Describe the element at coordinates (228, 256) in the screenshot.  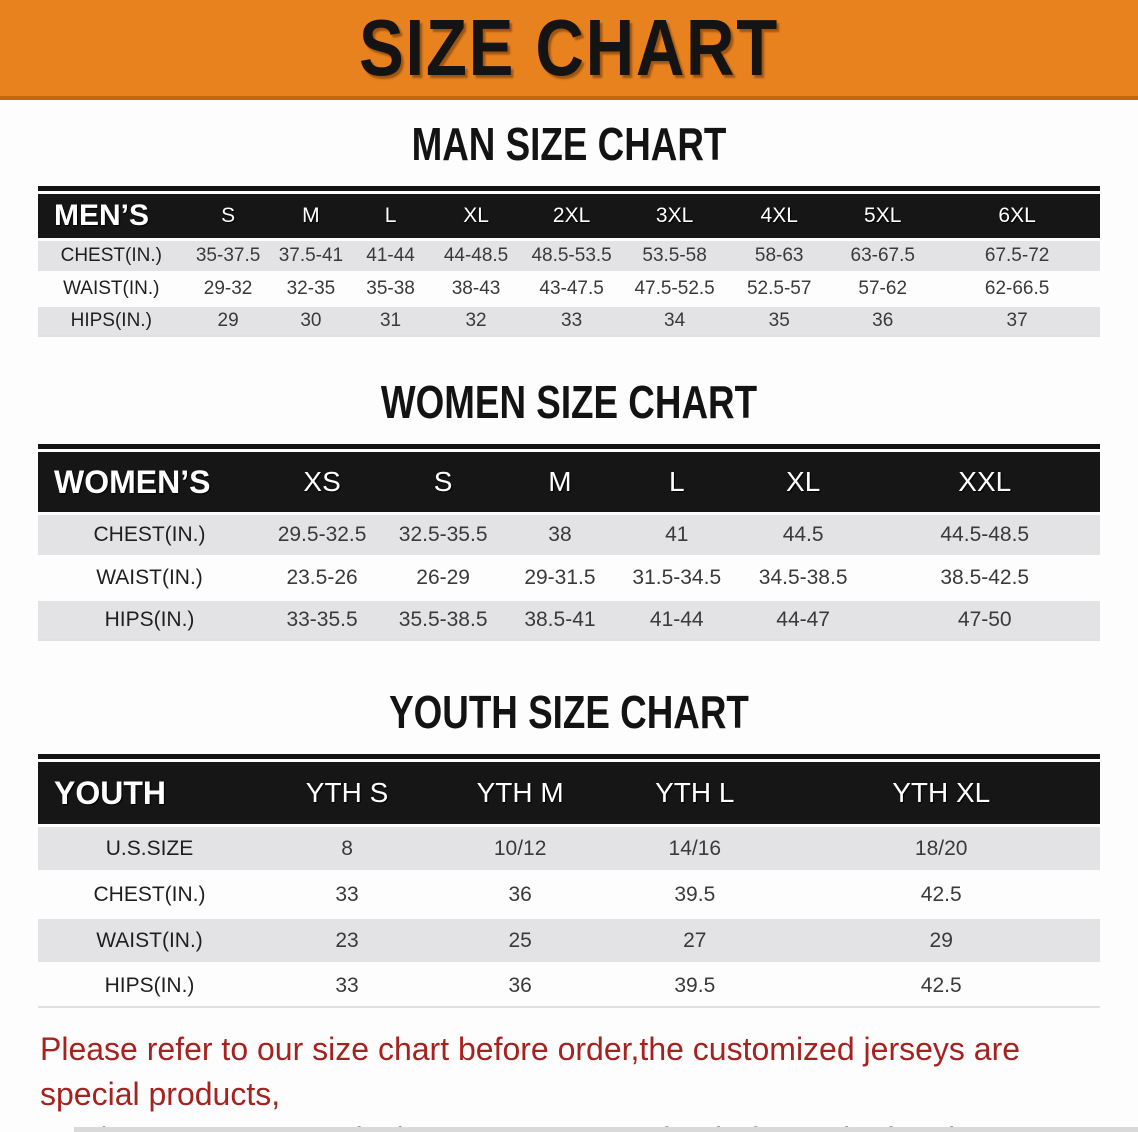
I see `value-cell: 35-37.5` at that location.